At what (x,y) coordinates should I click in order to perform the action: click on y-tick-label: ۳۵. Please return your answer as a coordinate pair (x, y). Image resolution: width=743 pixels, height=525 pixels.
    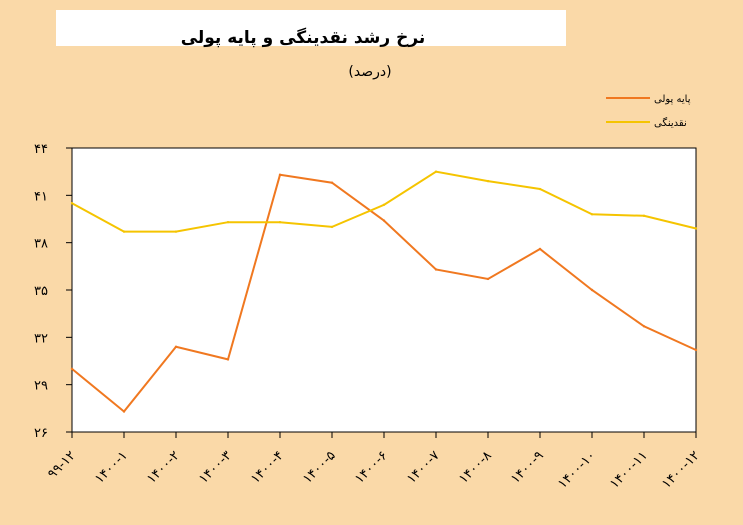
    Looking at the image, I should click on (41, 291).